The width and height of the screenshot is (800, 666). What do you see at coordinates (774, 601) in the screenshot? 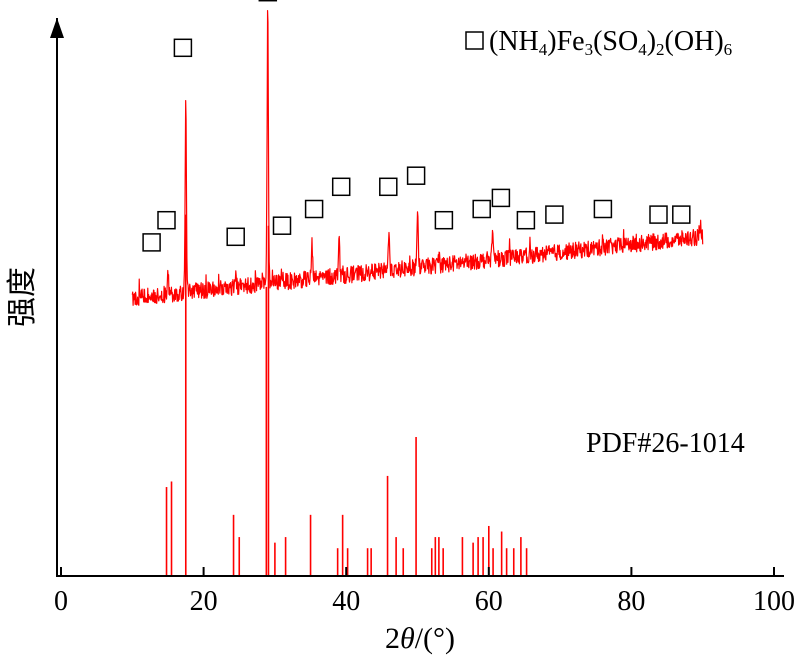
I see `x-tick-label: 100` at bounding box center [774, 601].